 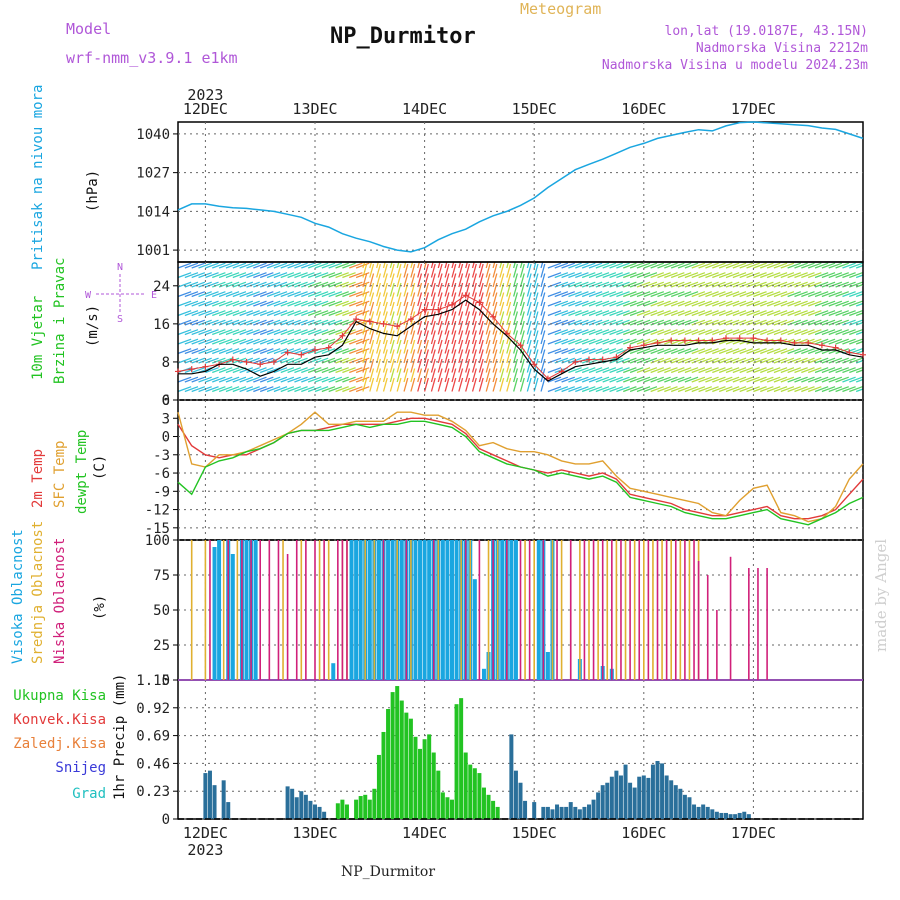 I want to click on top-date-label: 16DEC, so click(x=643, y=109).